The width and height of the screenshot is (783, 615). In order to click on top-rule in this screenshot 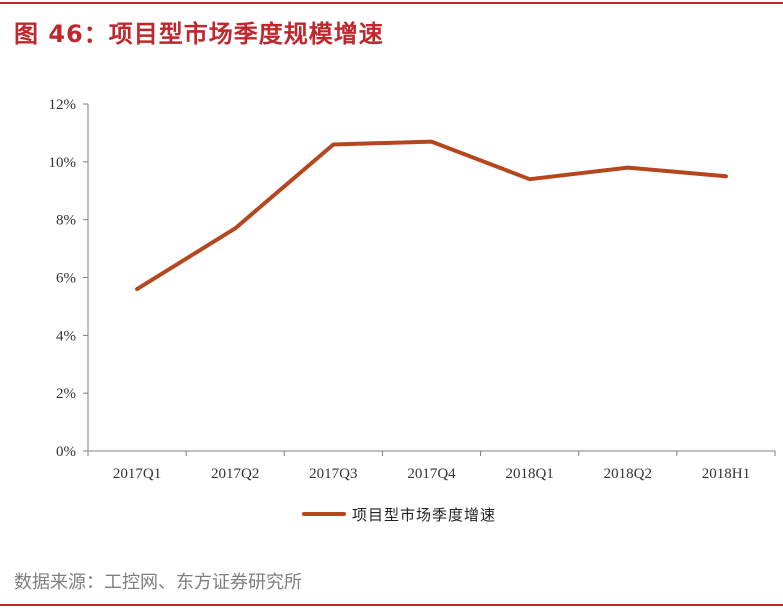, I will do `click(391, 3)`.